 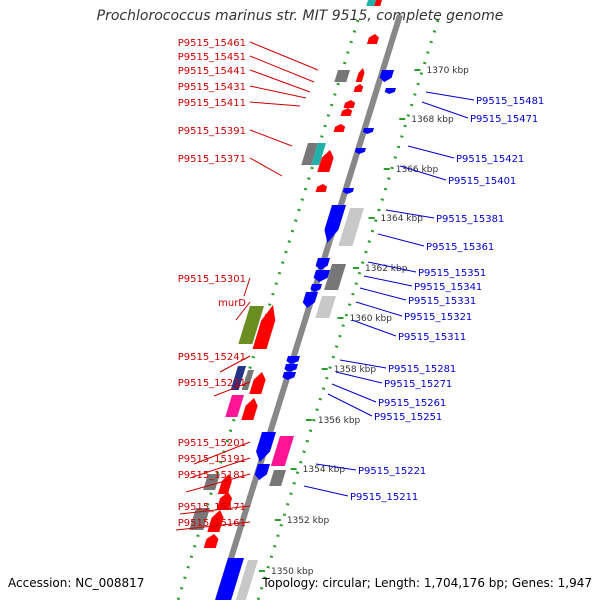 What do you see at coordinates (76, 583) in the screenshot?
I see `accession-text: Accession: NC_008817` at bounding box center [76, 583].